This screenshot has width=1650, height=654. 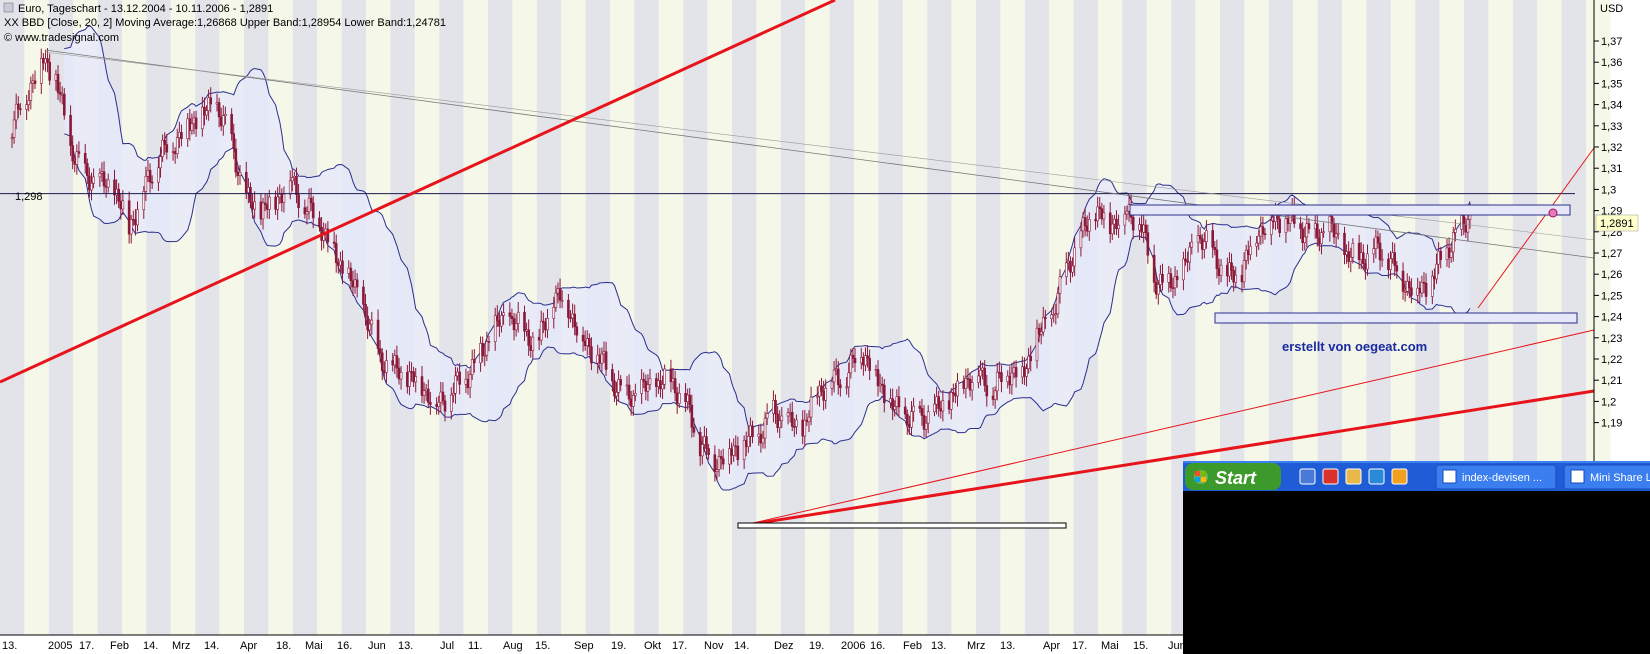 What do you see at coordinates (1611, 42) in the screenshot?
I see `y-tick-label: 1,37` at bounding box center [1611, 42].